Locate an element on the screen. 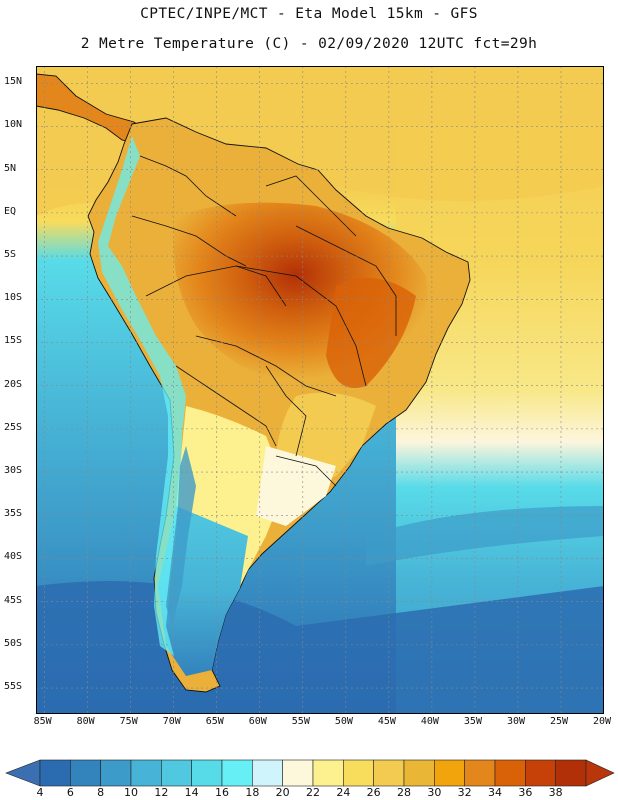  lat-label-20s: 20S is located at coordinates (13, 384).